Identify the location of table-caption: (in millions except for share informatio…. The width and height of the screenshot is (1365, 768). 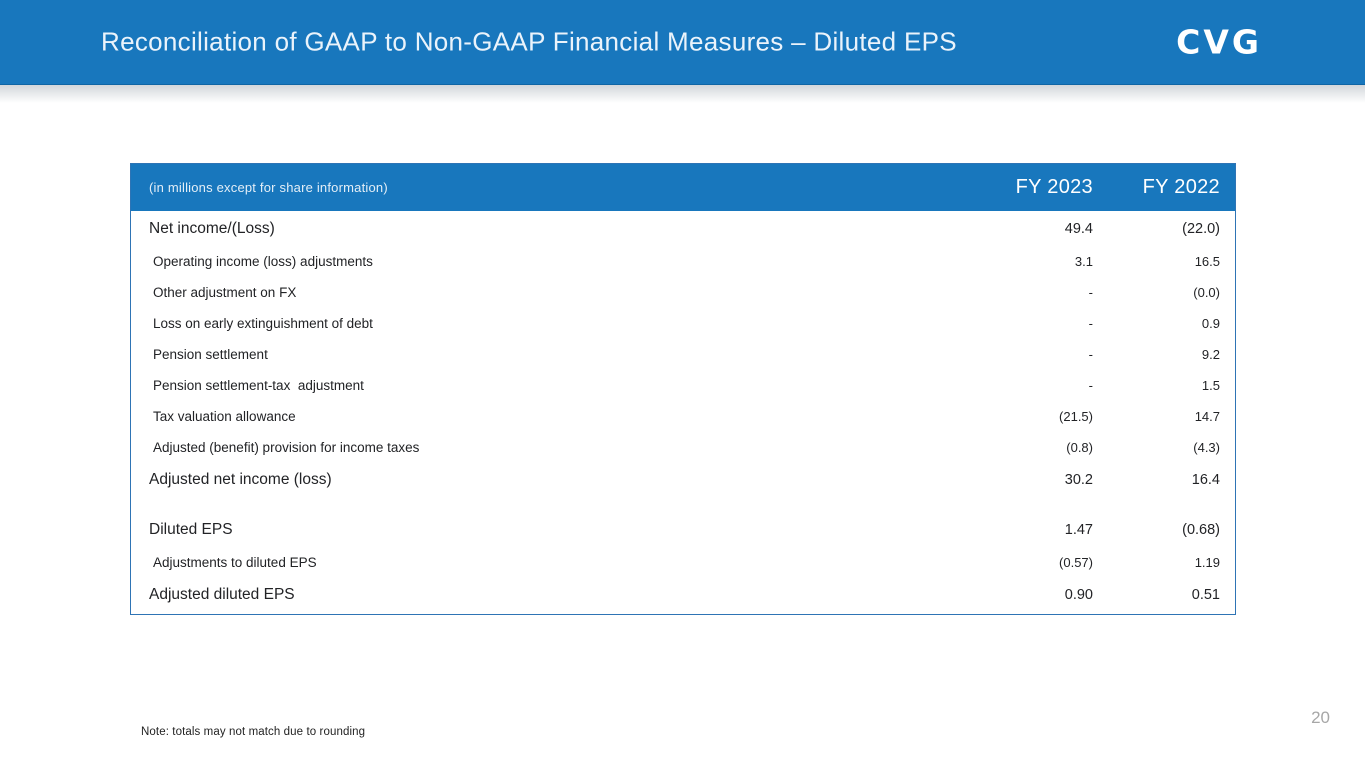
(268, 187).